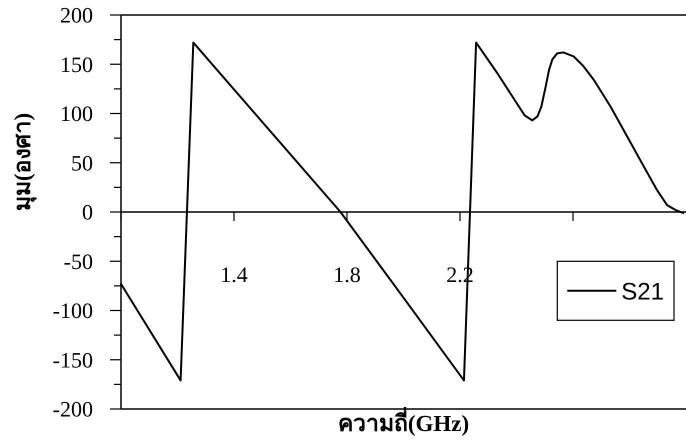 This screenshot has width=686, height=440. Describe the element at coordinates (72, 409) in the screenshot. I see `y-tick-label: -200` at that location.